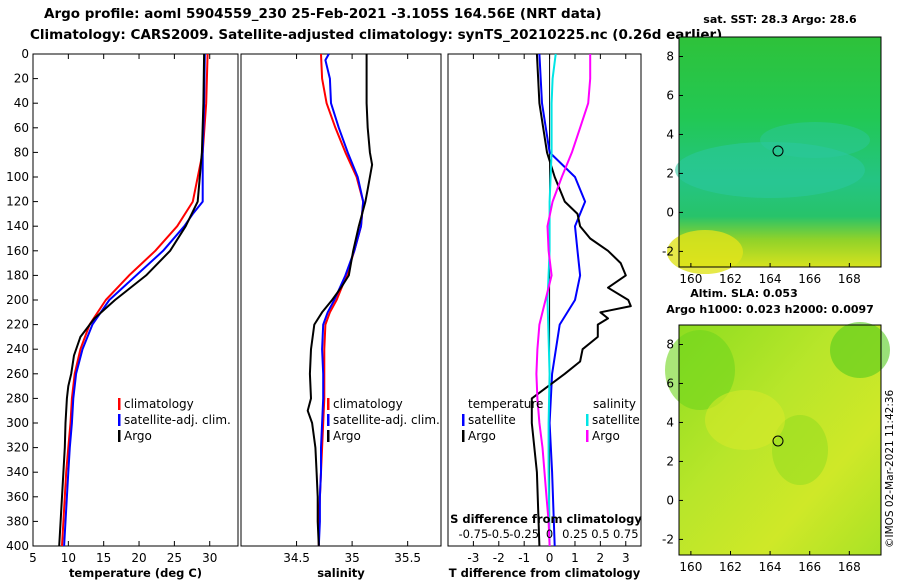  Describe the element at coordinates (21, 103) in the screenshot. I see `y-tick-label: 40` at that location.